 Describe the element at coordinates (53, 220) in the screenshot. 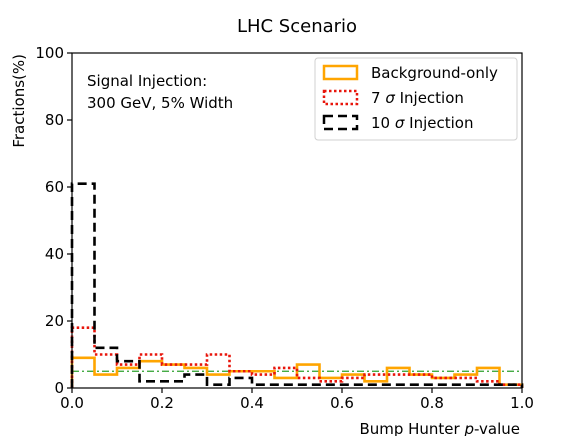

I see `y-axis-ticks: 0 20 40 60 80 100` at that location.